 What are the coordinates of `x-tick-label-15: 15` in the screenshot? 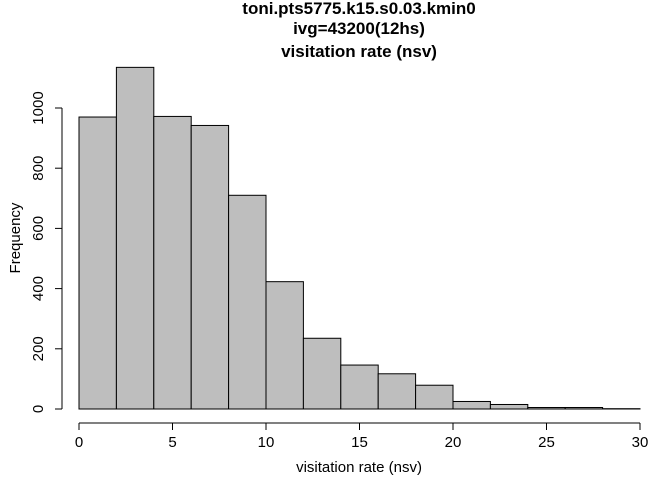 It's located at (359, 442).